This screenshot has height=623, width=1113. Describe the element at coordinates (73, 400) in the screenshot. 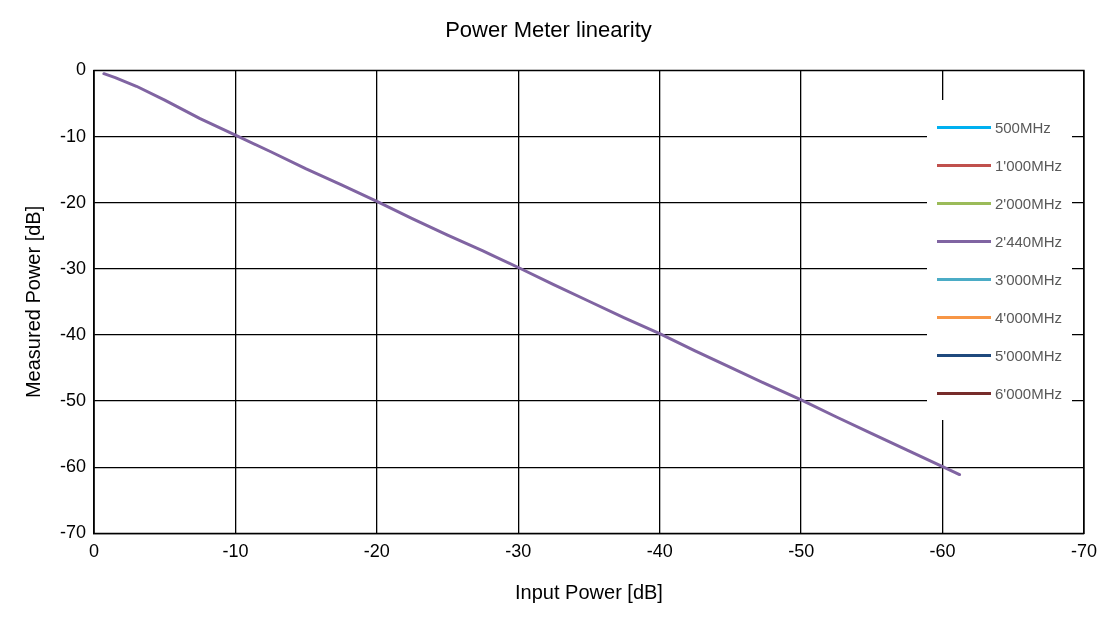

I see `y-tick-label: -50` at that location.